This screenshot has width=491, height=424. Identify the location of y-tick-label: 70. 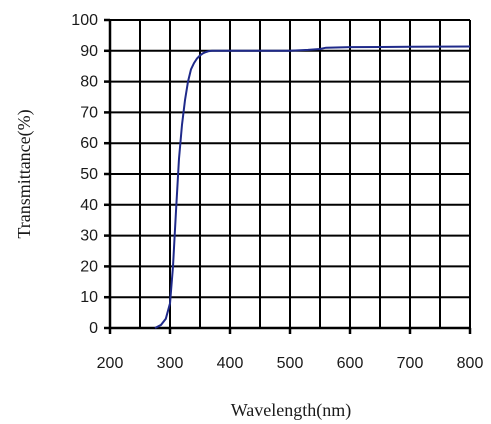
(89, 112).